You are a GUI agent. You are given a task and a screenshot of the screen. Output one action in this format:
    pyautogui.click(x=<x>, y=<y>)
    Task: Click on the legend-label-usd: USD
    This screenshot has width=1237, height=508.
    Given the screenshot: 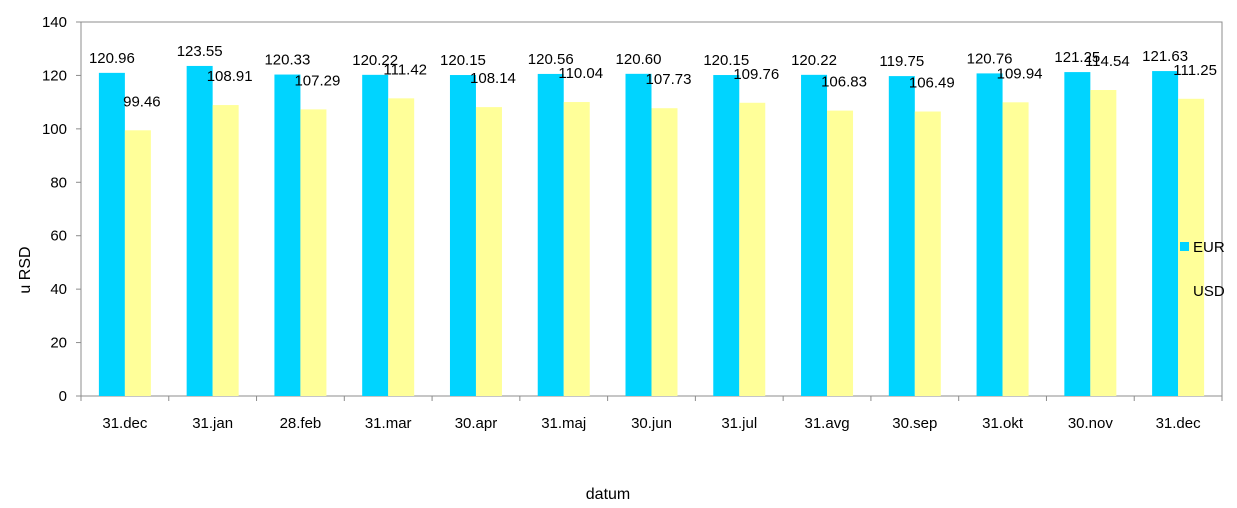 What is the action you would take?
    pyautogui.click(x=1209, y=291)
    